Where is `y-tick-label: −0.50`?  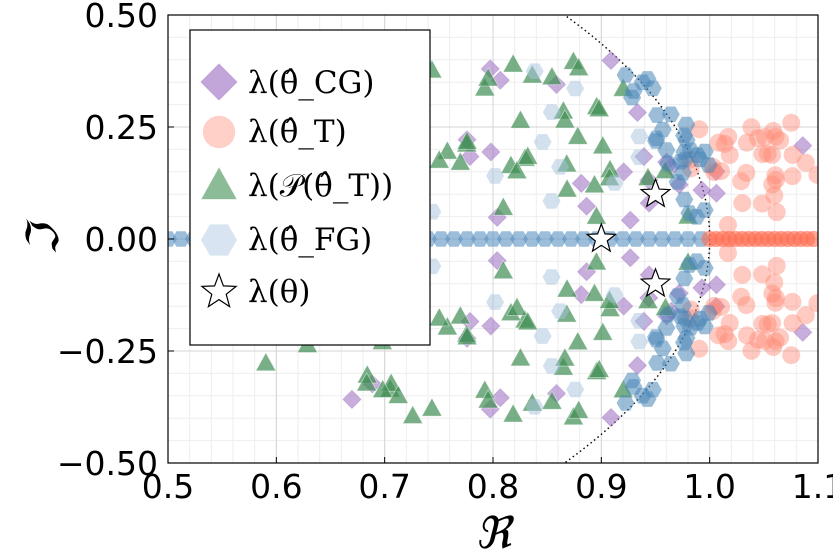
y-tick-label: −0.50 is located at coordinates (107, 463).